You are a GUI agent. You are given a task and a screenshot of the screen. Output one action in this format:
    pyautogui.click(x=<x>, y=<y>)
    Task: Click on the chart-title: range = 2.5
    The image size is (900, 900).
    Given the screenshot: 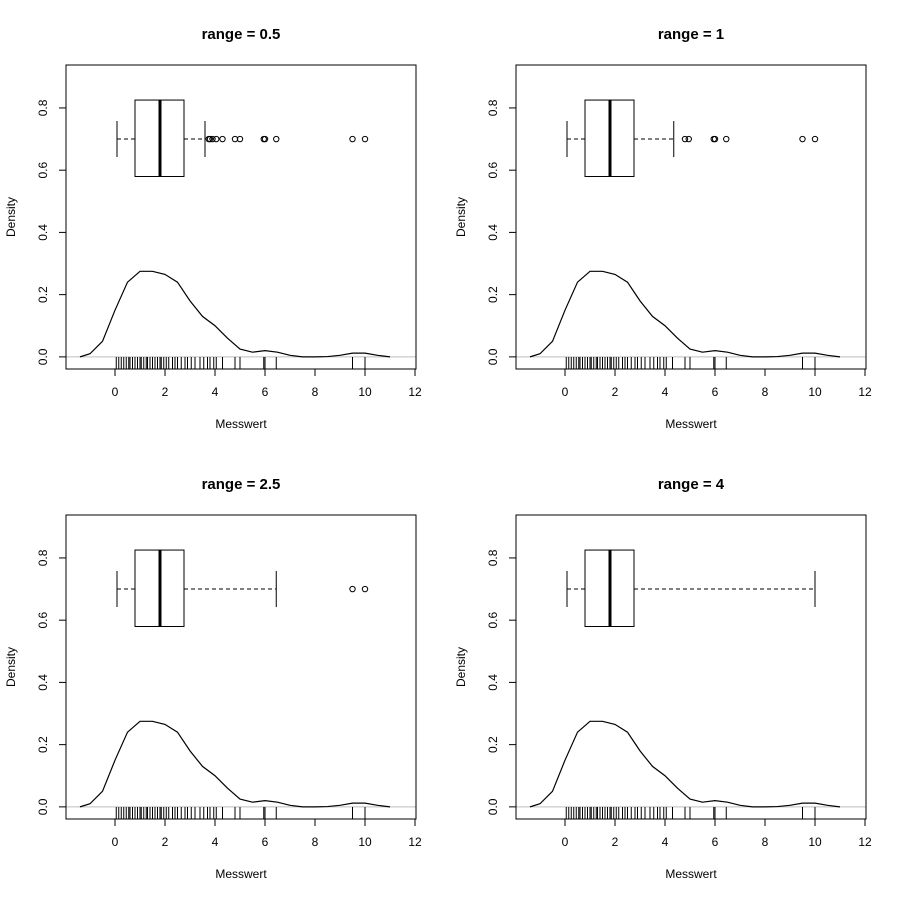 What is the action you would take?
    pyautogui.click(x=241, y=484)
    